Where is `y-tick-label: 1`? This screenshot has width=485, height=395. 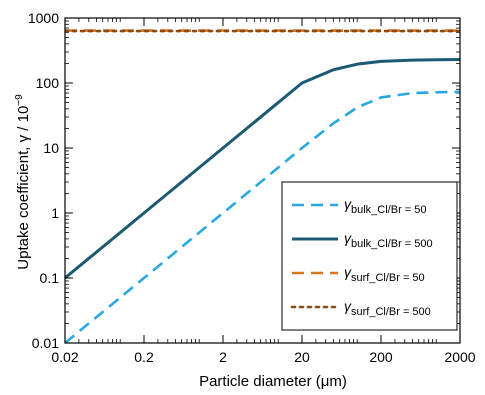 y-tick-label: 1 is located at coordinates (55, 213).